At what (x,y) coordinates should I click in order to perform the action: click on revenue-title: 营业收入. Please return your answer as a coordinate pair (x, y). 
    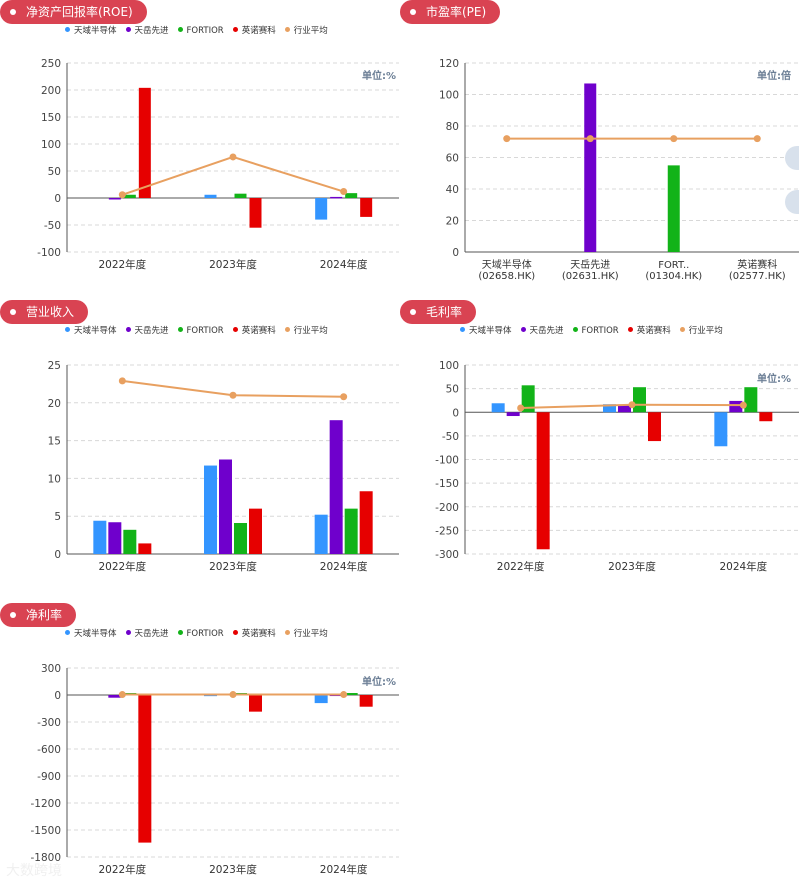
    Looking at the image, I should click on (50, 312).